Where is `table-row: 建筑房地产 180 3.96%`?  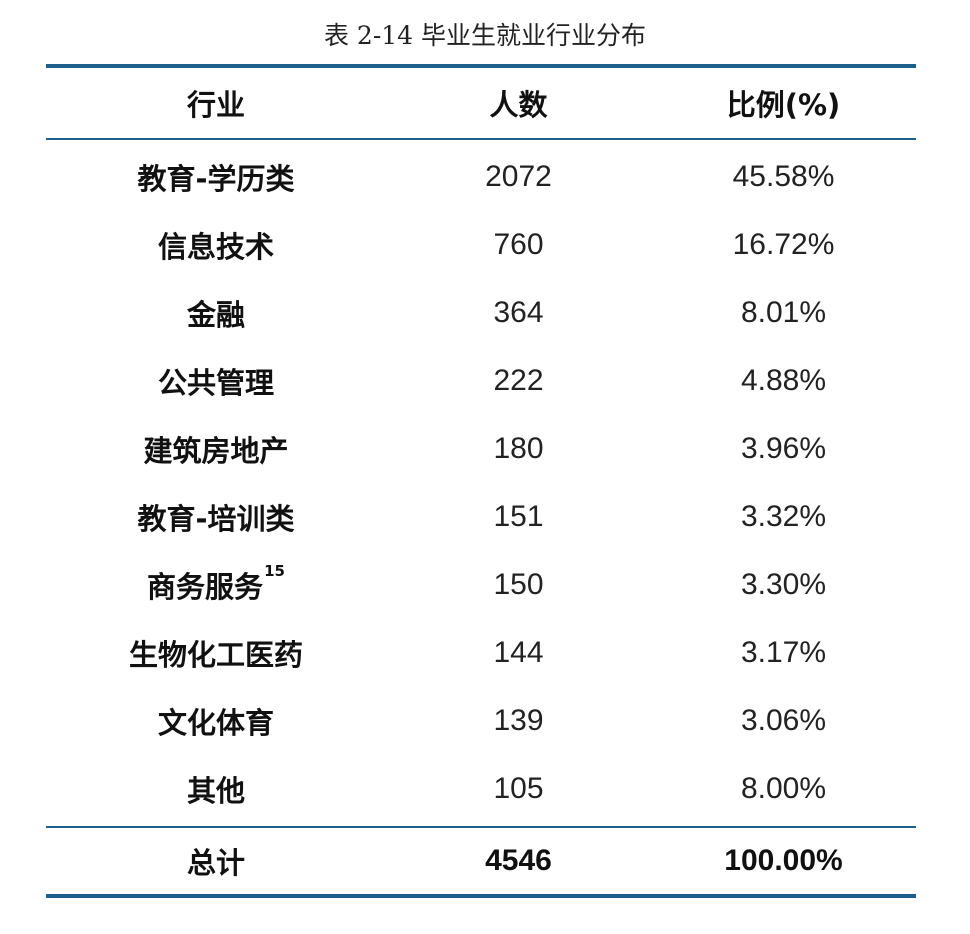 table-row: 建筑房地产 180 3.96% is located at coordinates (481, 449).